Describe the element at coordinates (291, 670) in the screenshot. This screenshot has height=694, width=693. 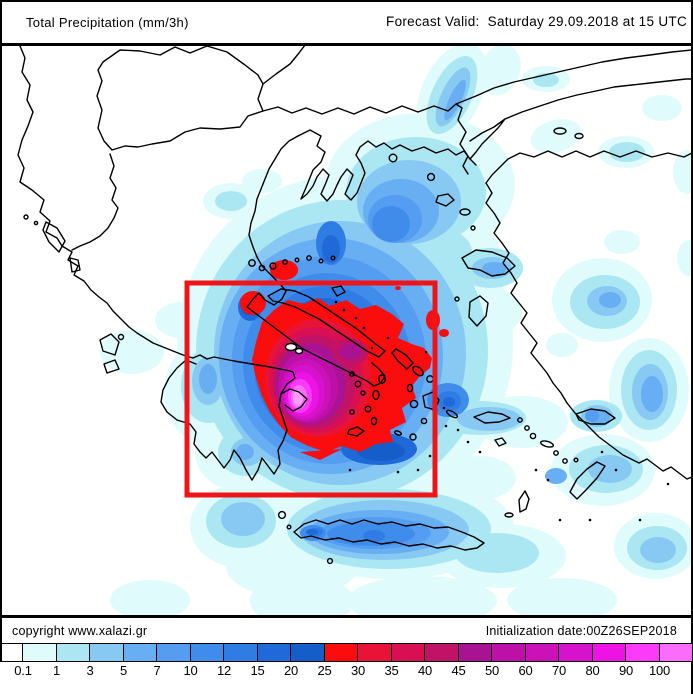
I see `legend-label-20: 20` at that location.